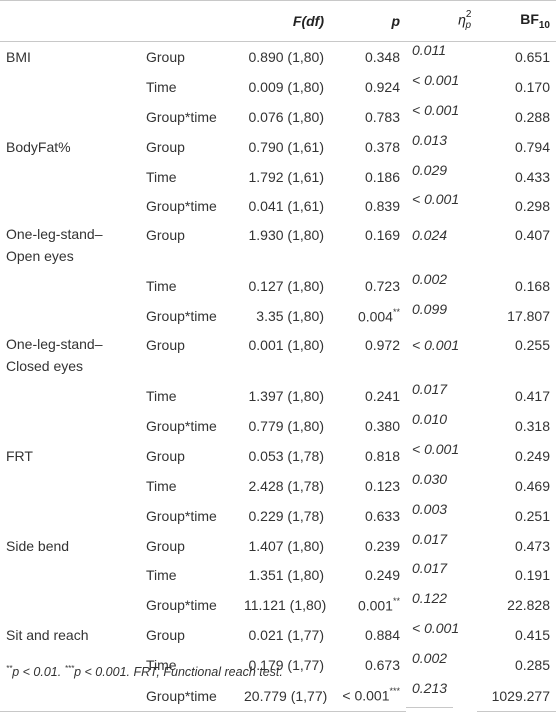 This screenshot has width=556, height=712. Describe the element at coordinates (532, 116) in the screenshot. I see `cell-bf10: 0.288` at that location.